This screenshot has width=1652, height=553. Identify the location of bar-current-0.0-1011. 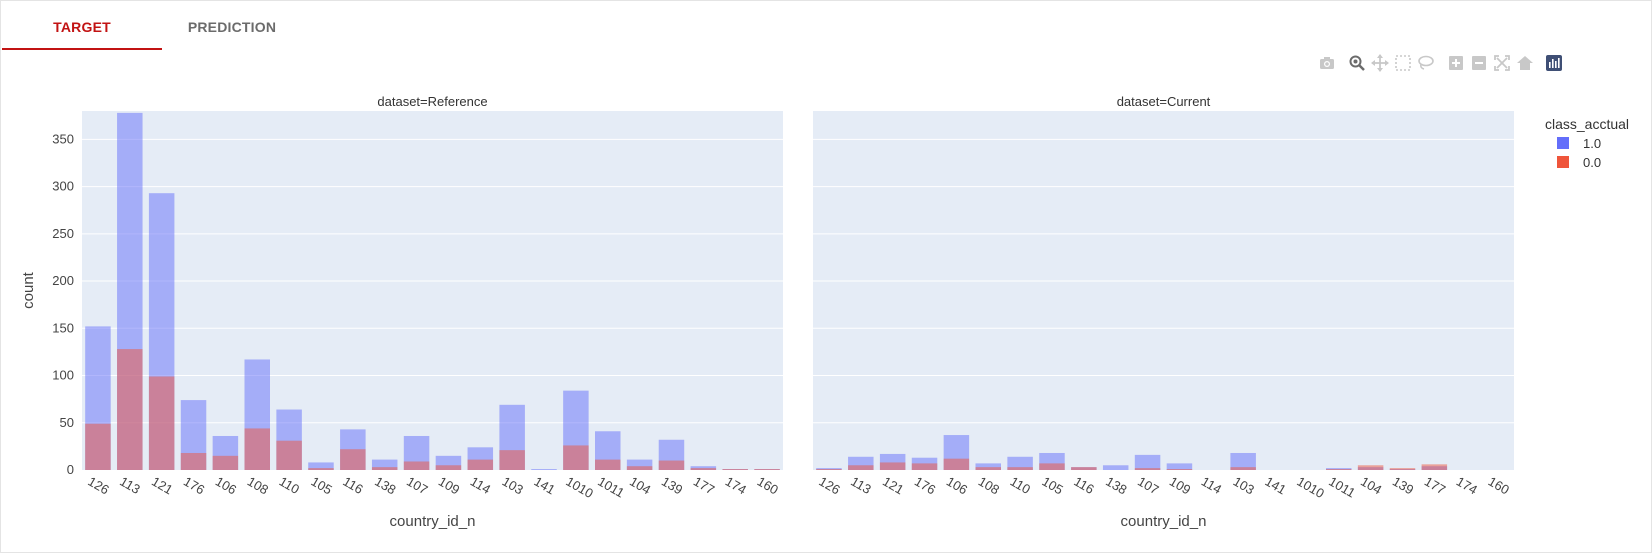
(1339, 469).